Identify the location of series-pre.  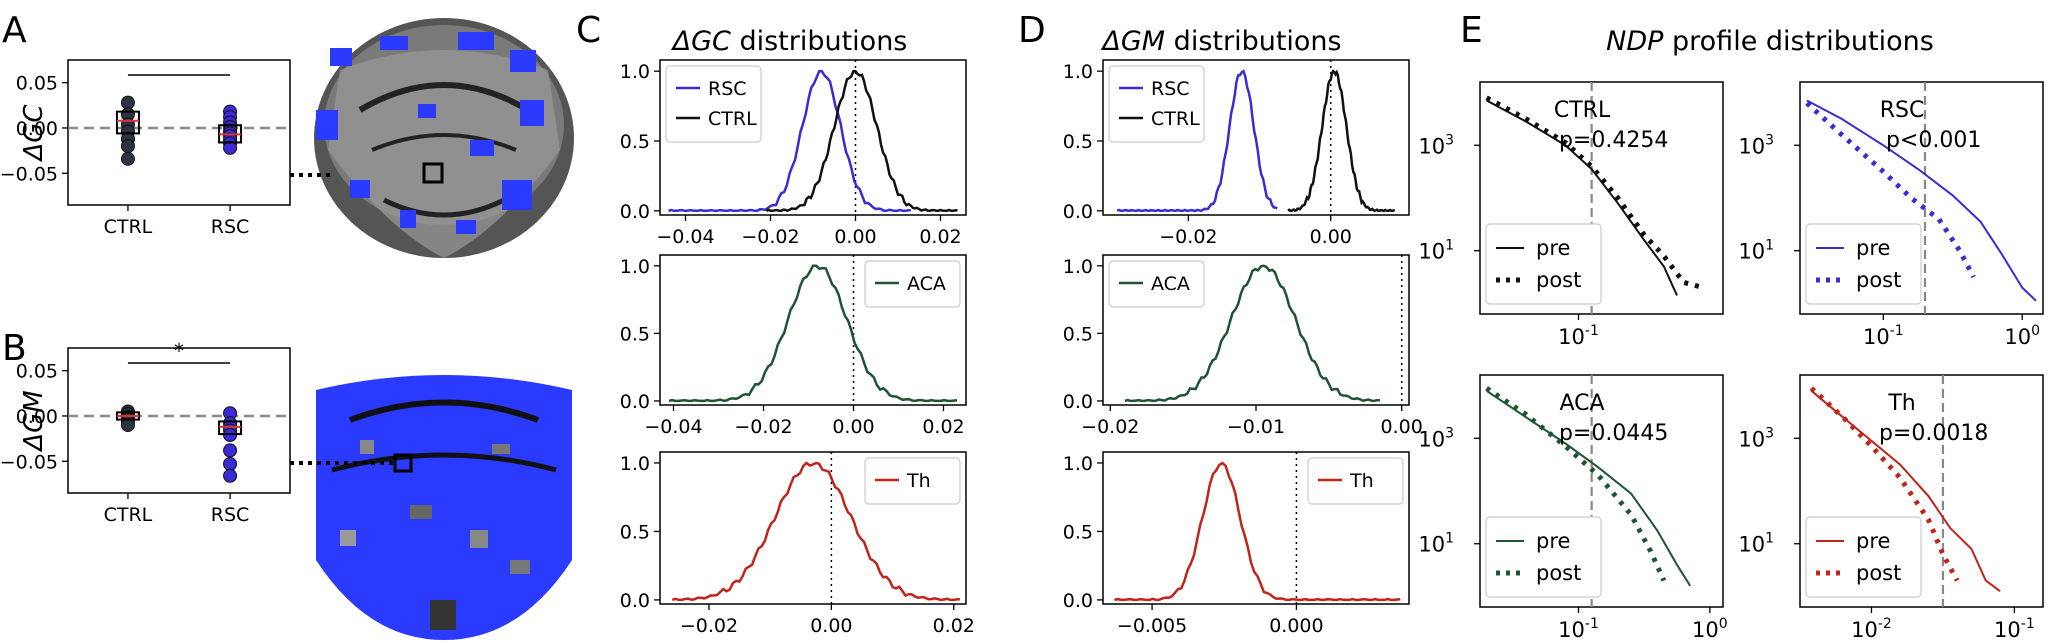
(1582, 197).